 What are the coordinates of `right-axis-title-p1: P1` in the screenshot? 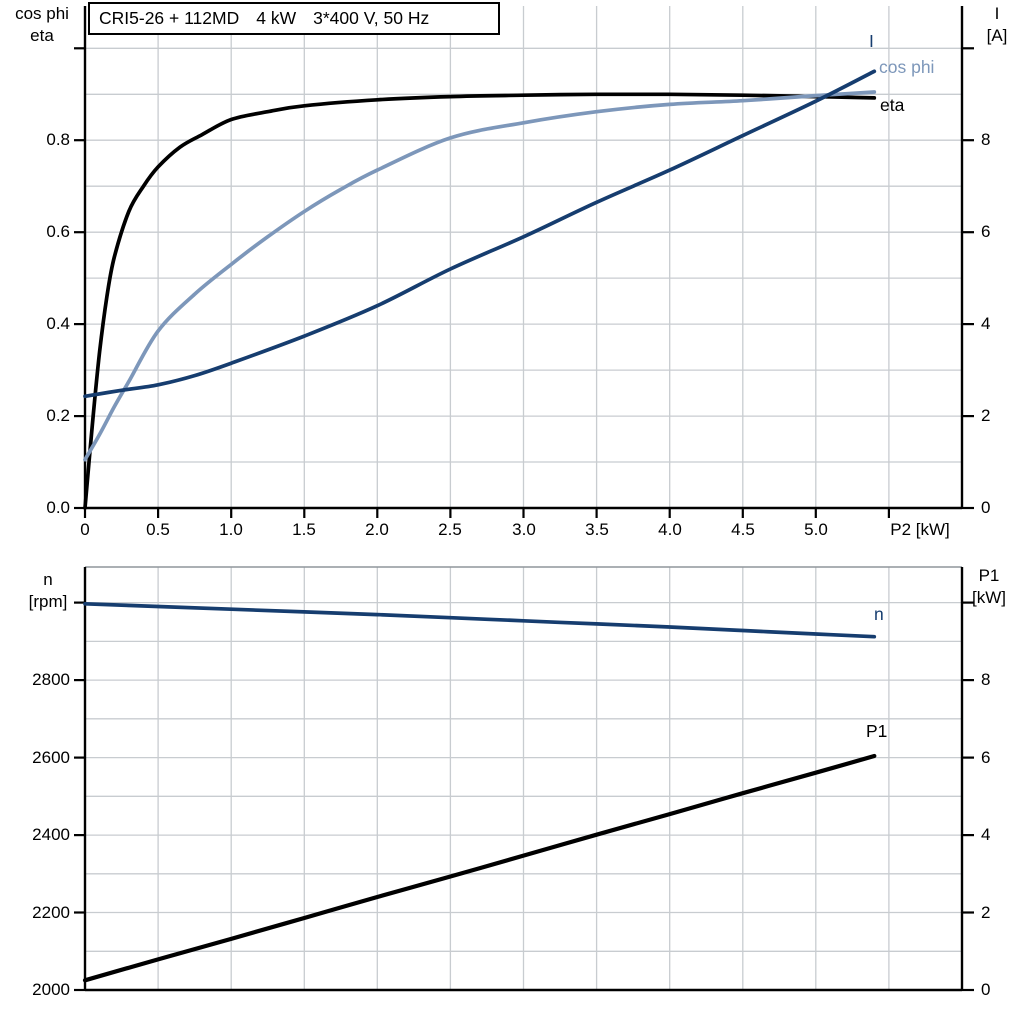 It's located at (989, 575).